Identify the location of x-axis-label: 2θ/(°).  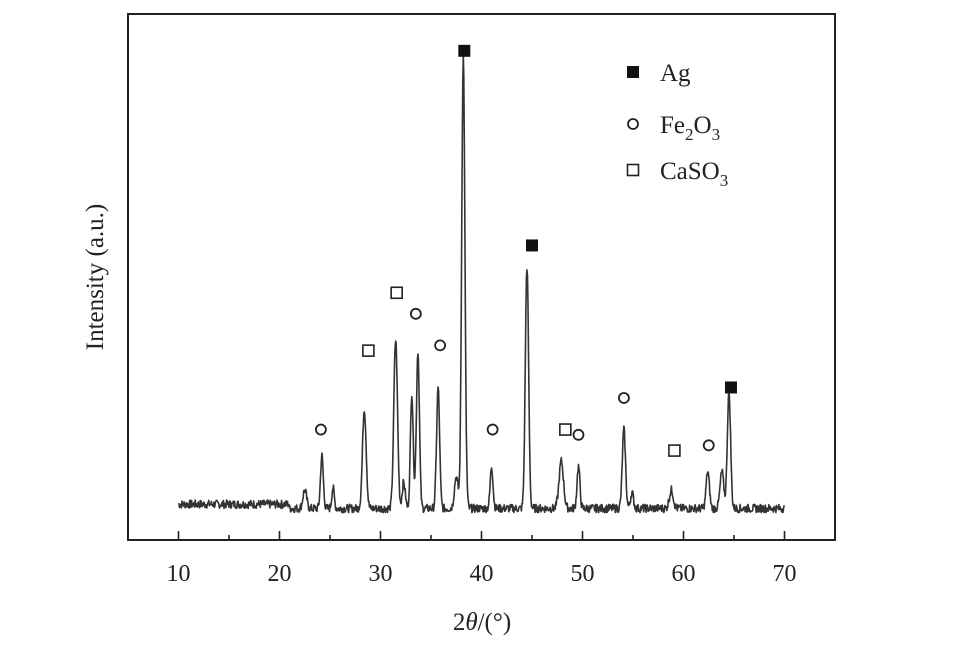
(482, 622).